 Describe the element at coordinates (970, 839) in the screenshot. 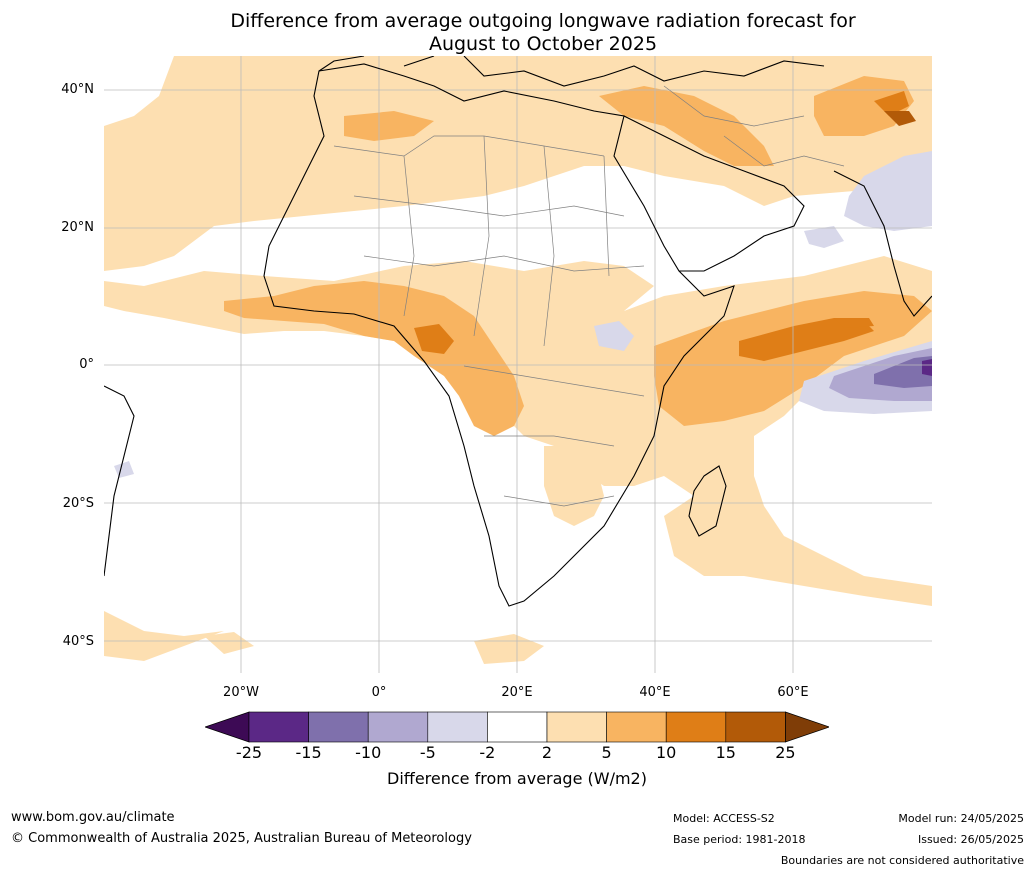

I see `footer-issued: Issued: 26/05/2025` at that location.